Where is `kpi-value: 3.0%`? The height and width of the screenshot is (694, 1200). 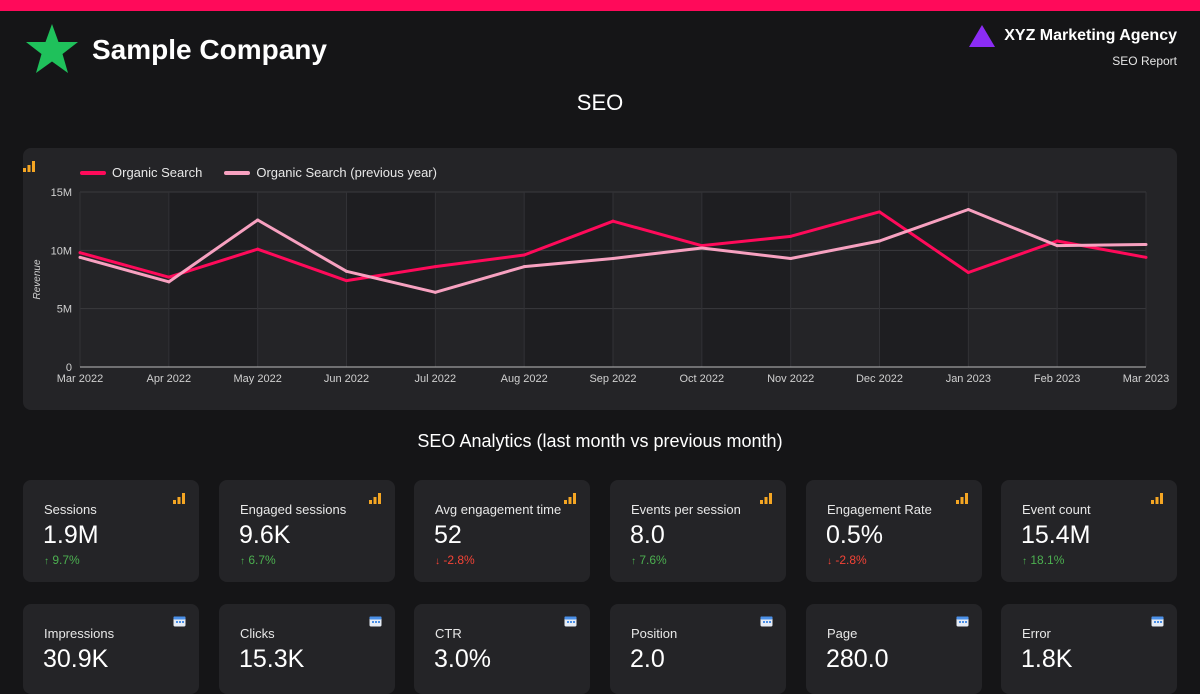
kpi-value: 3.0% is located at coordinates (462, 659).